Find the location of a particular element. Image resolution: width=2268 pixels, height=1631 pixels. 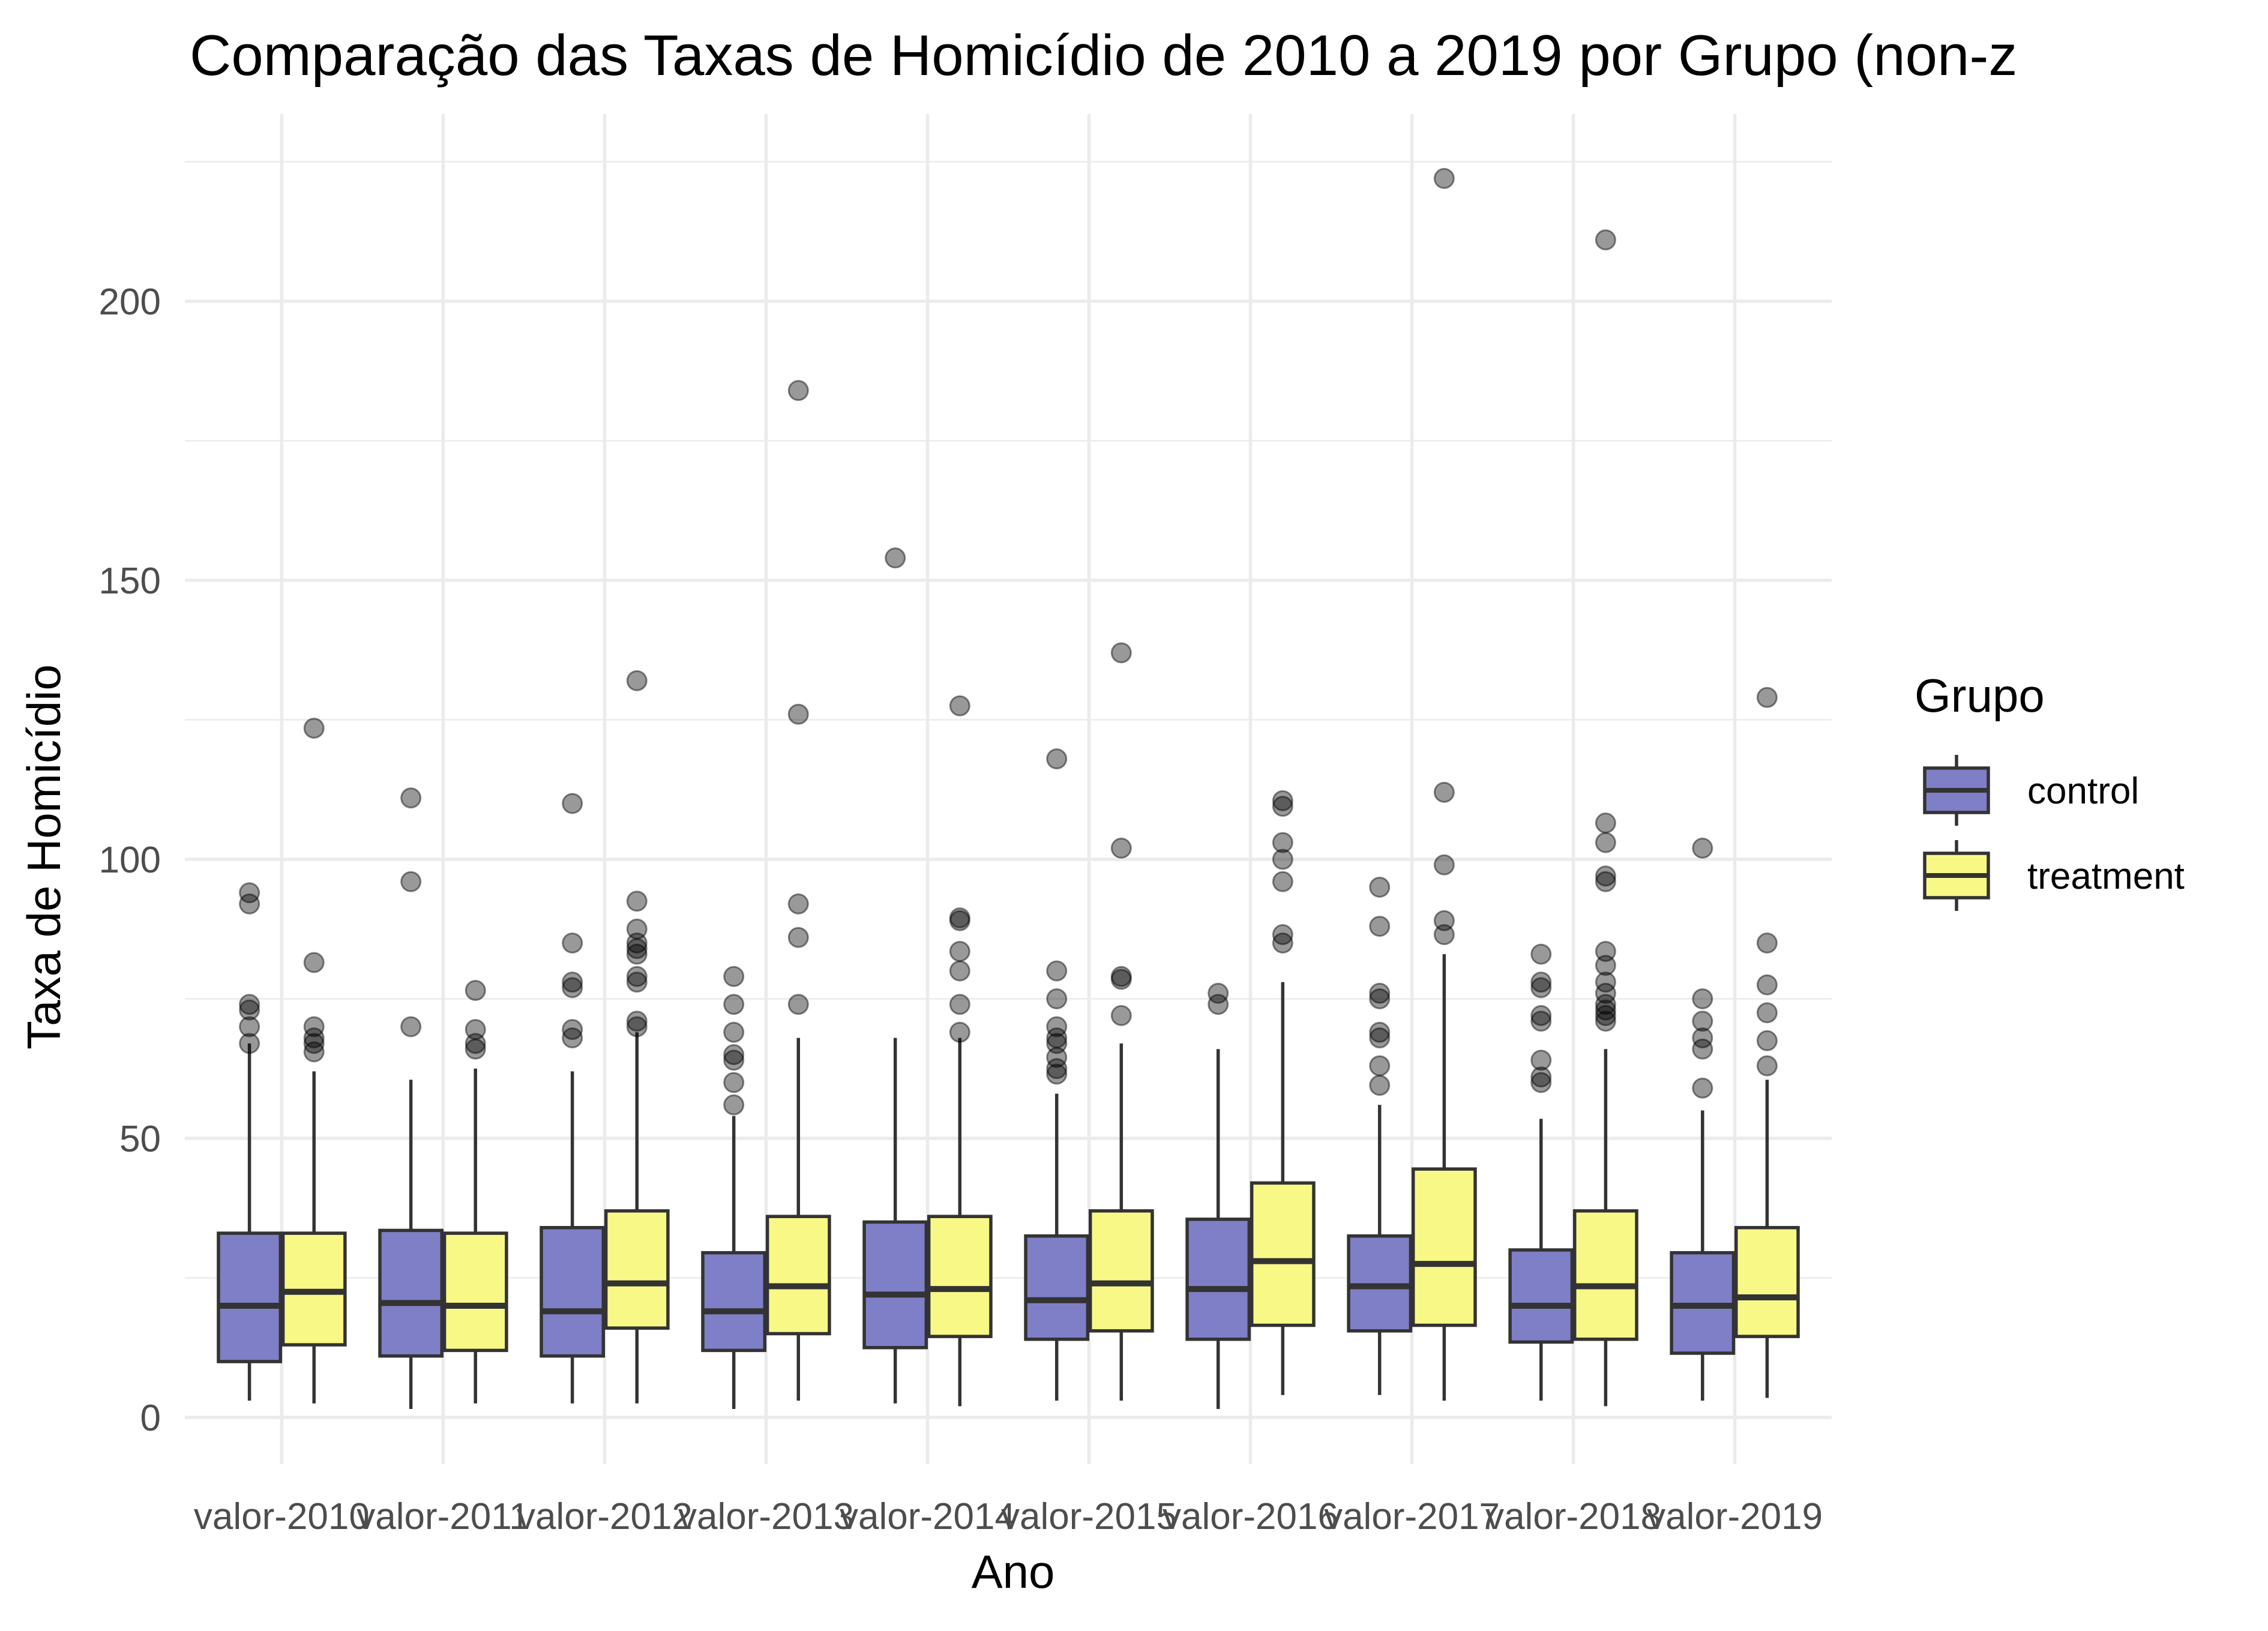

y-tick-label: 100 is located at coordinates (130, 861).